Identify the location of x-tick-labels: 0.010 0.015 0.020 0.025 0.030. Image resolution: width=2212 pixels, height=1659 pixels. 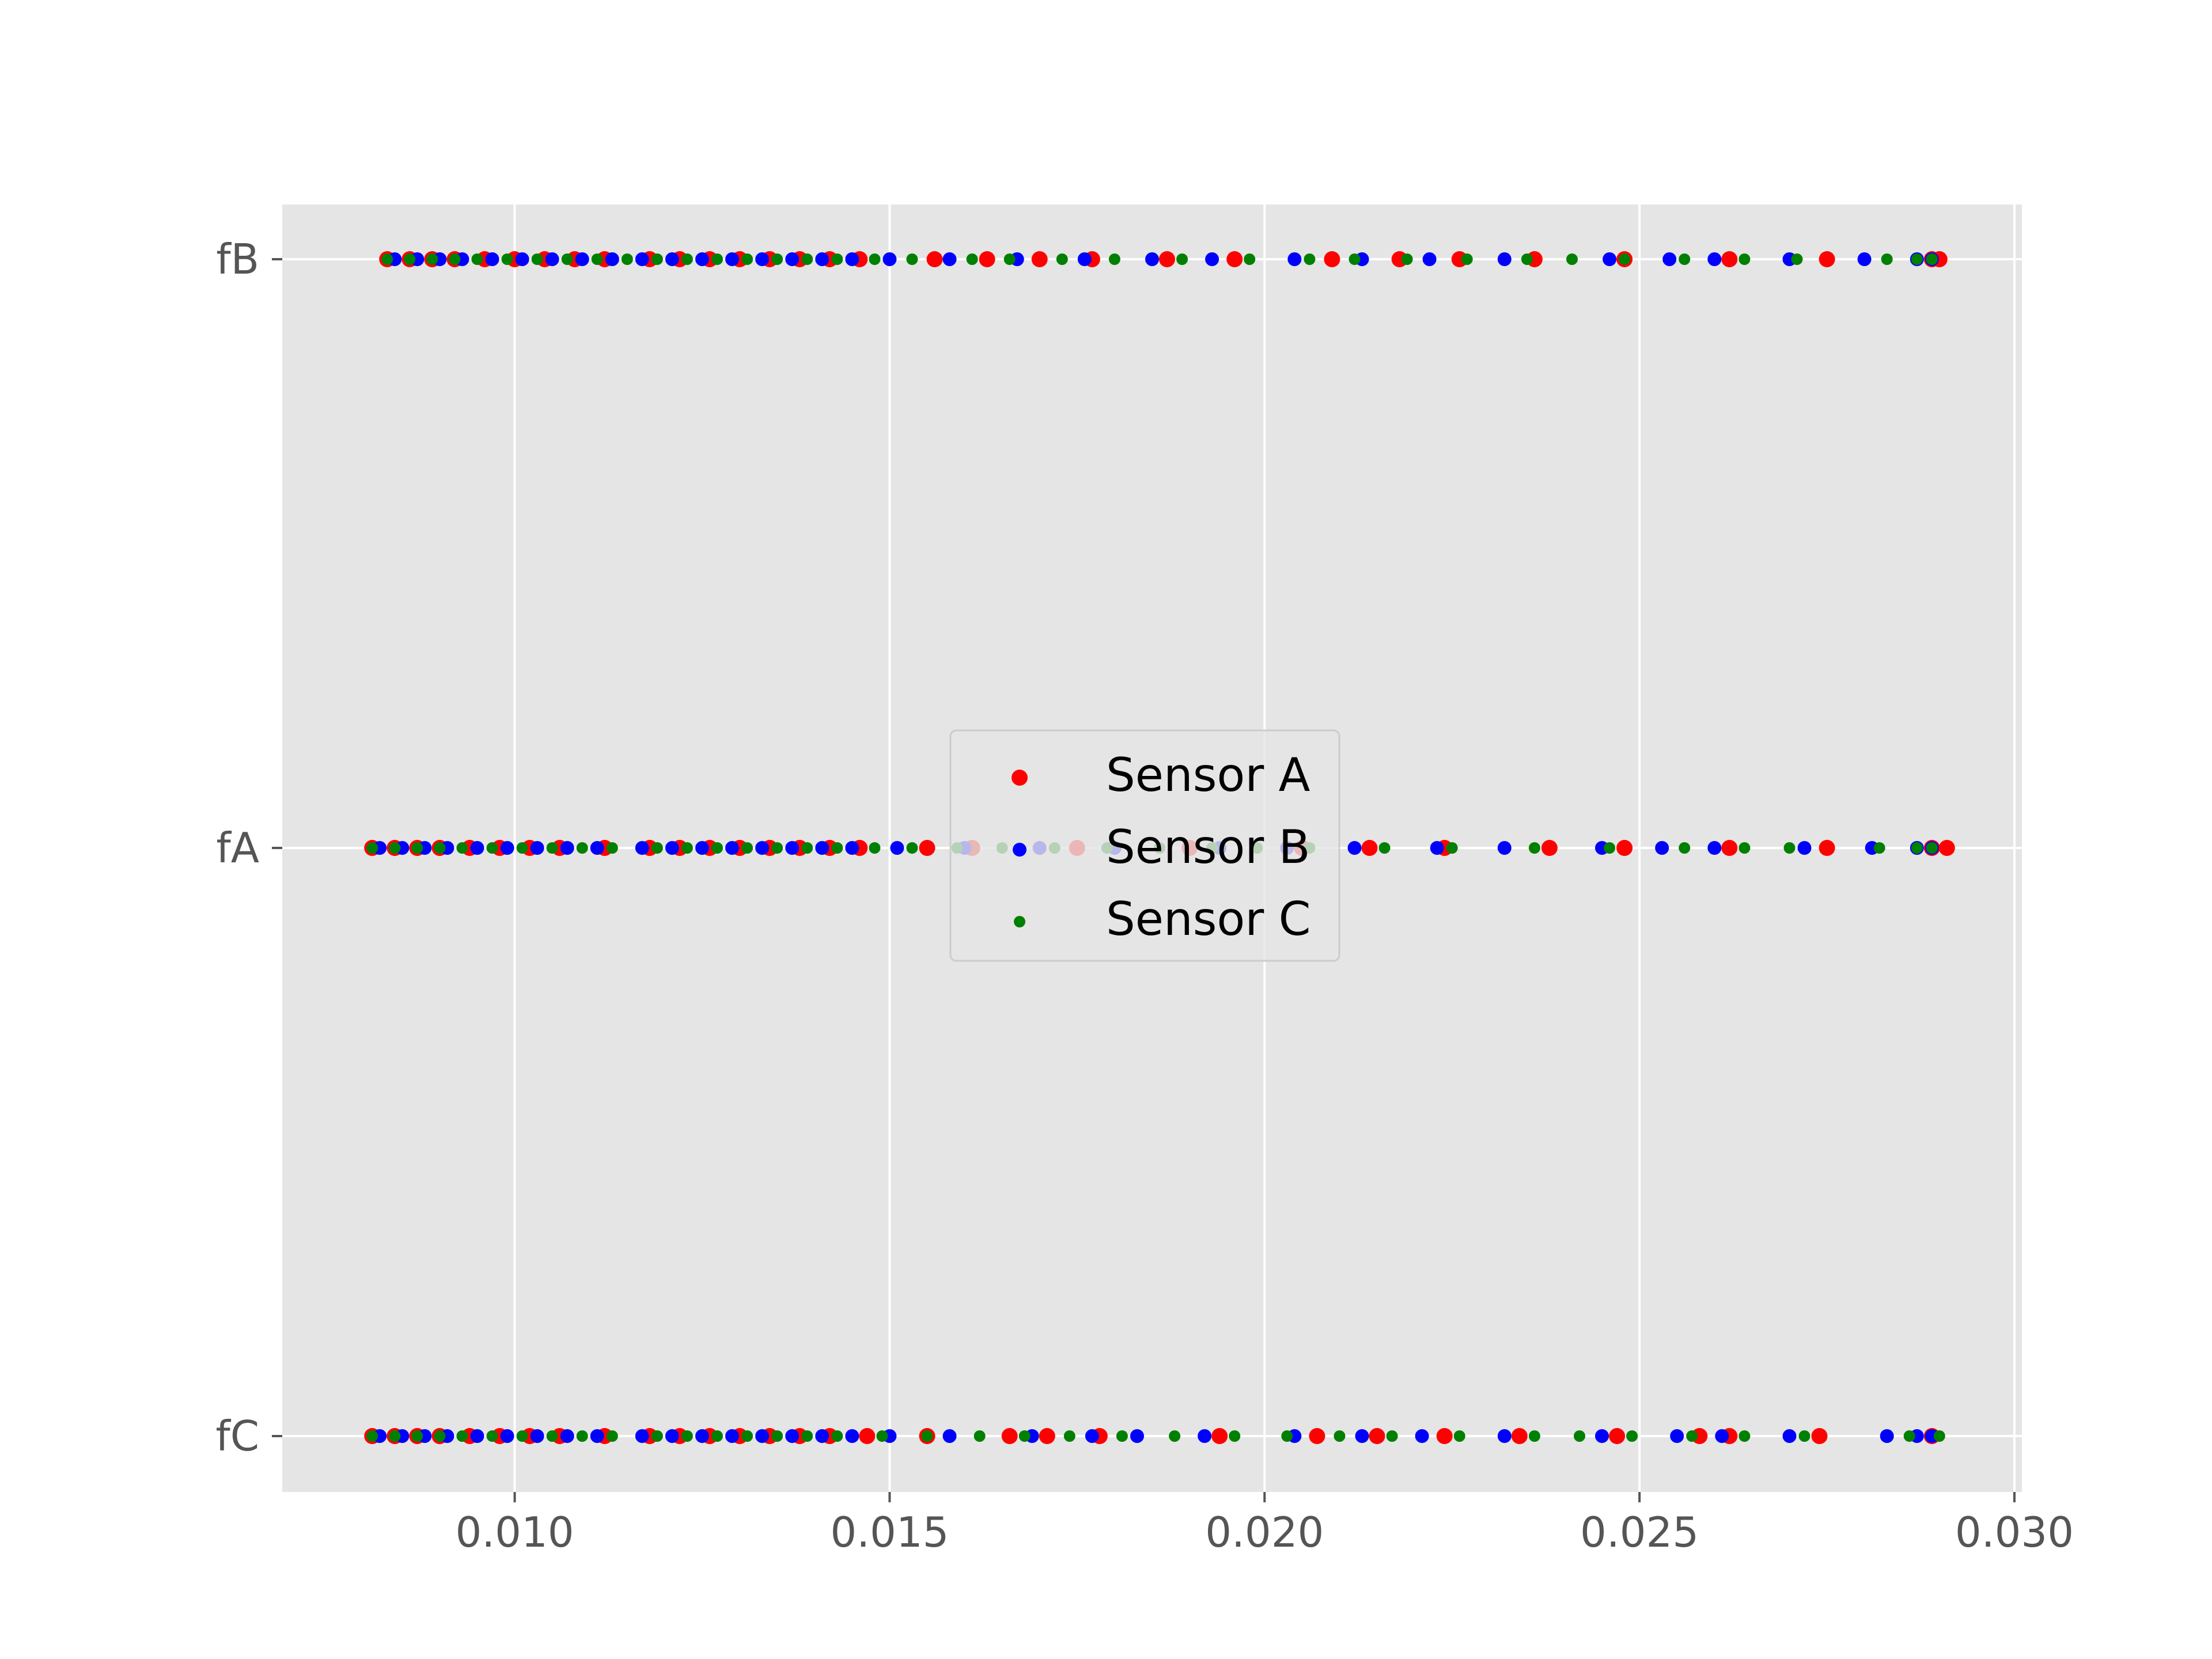
(1264, 1532).